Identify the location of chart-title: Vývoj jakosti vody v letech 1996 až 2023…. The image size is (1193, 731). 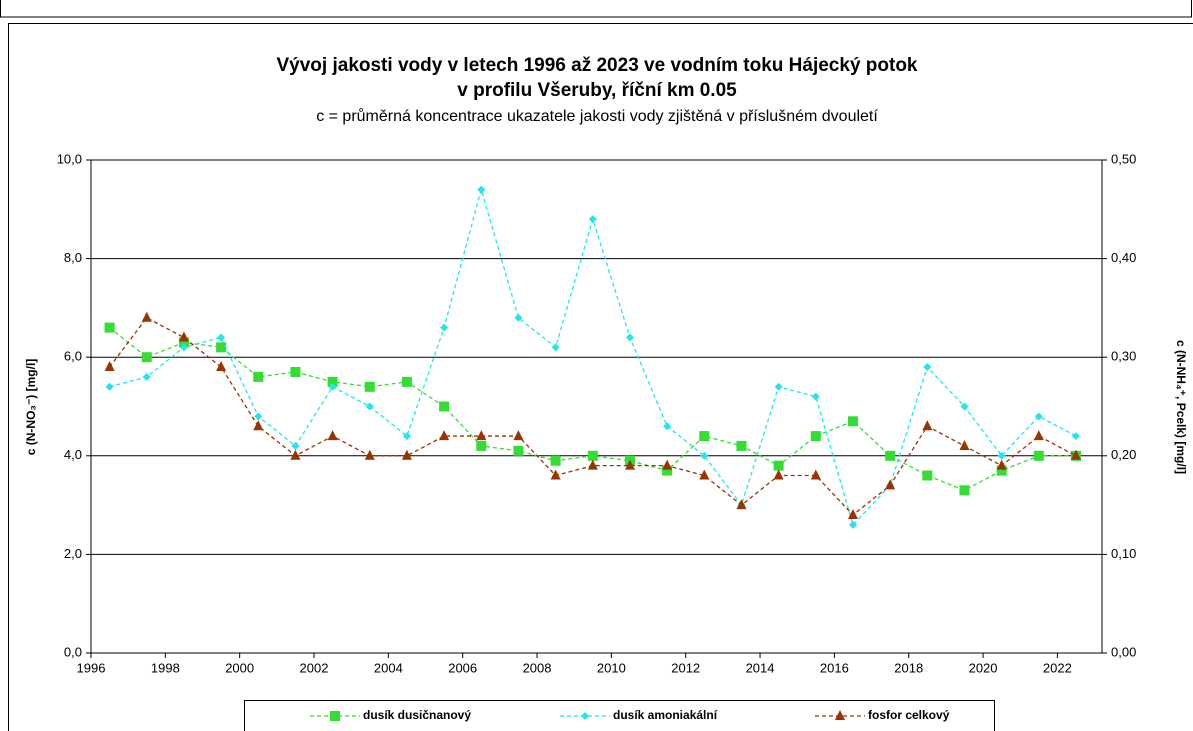
(597, 65).